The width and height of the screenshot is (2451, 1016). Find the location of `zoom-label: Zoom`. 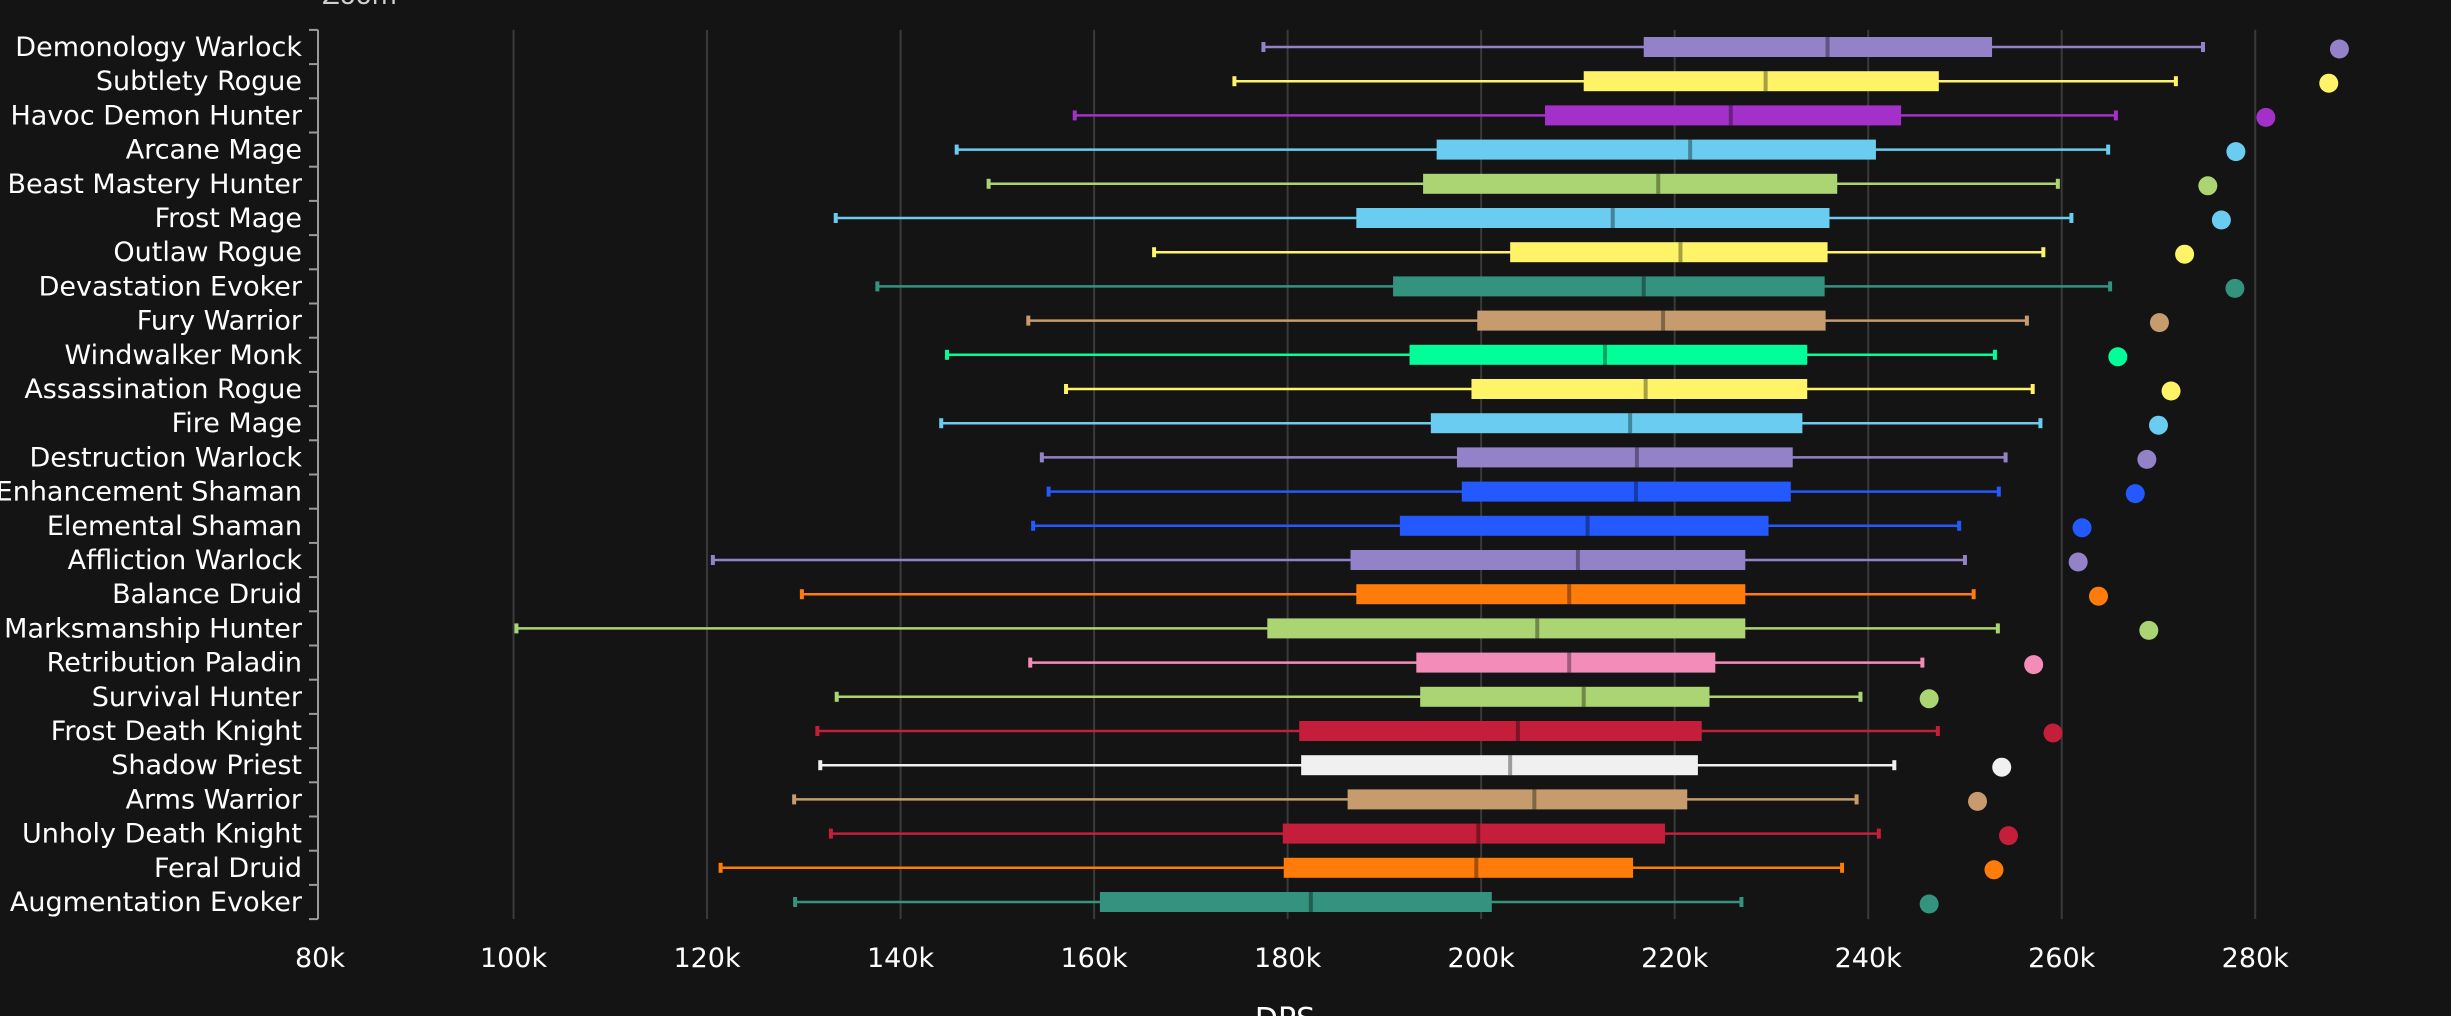

zoom-label: Zoom is located at coordinates (359, 5).